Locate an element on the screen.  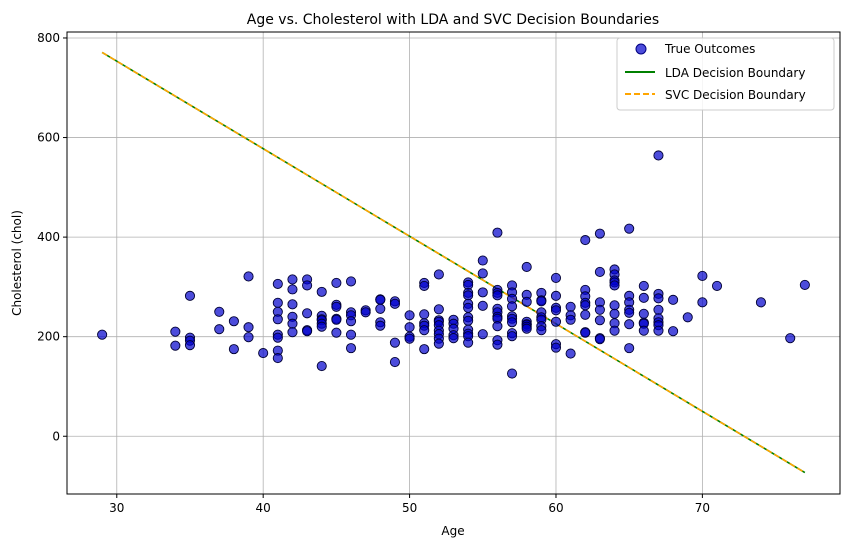
x-axis-ticks: 30 40 50 60 70 is located at coordinates (409, 504).